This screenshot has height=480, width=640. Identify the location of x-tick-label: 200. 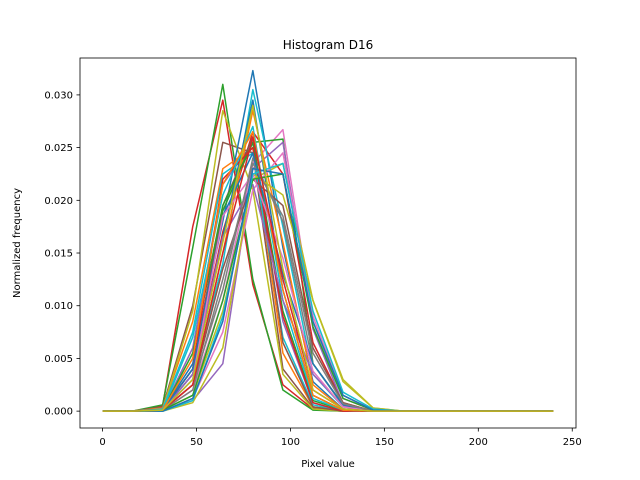
(478, 442).